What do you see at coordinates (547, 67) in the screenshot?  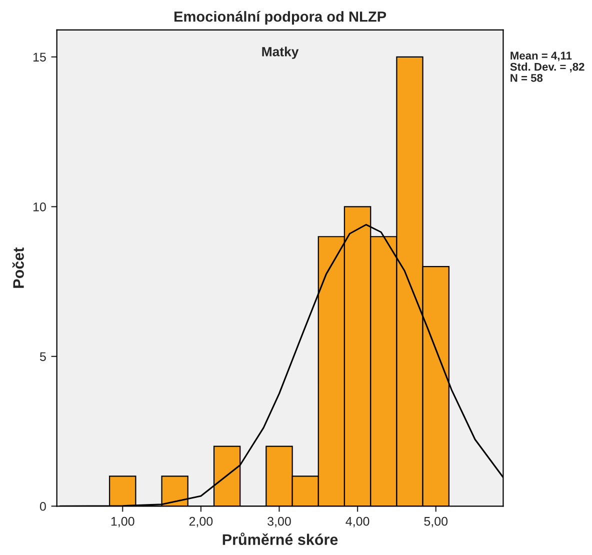 I see `text: Mean = 4,11 Std. Dev. = ,82 N = 58` at bounding box center [547, 67].